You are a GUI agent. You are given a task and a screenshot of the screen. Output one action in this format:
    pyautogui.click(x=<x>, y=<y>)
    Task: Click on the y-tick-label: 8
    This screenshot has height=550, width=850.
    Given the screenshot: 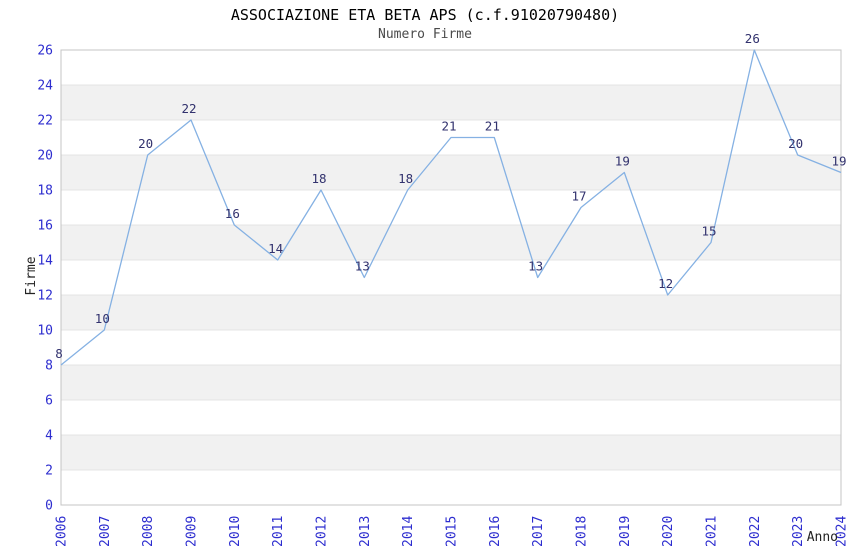 What is the action you would take?
    pyautogui.click(x=49, y=366)
    